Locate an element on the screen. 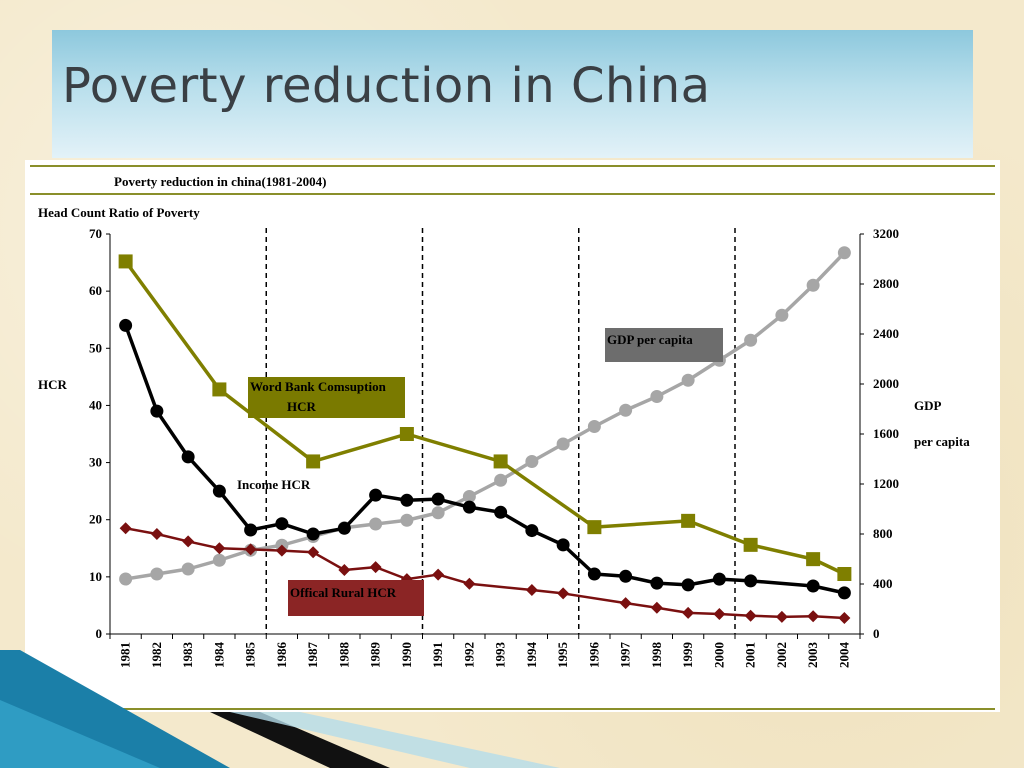 Image resolution: width=1024 pixels, height=768 pixels. left-tick-label: 70 is located at coordinates (95, 233).